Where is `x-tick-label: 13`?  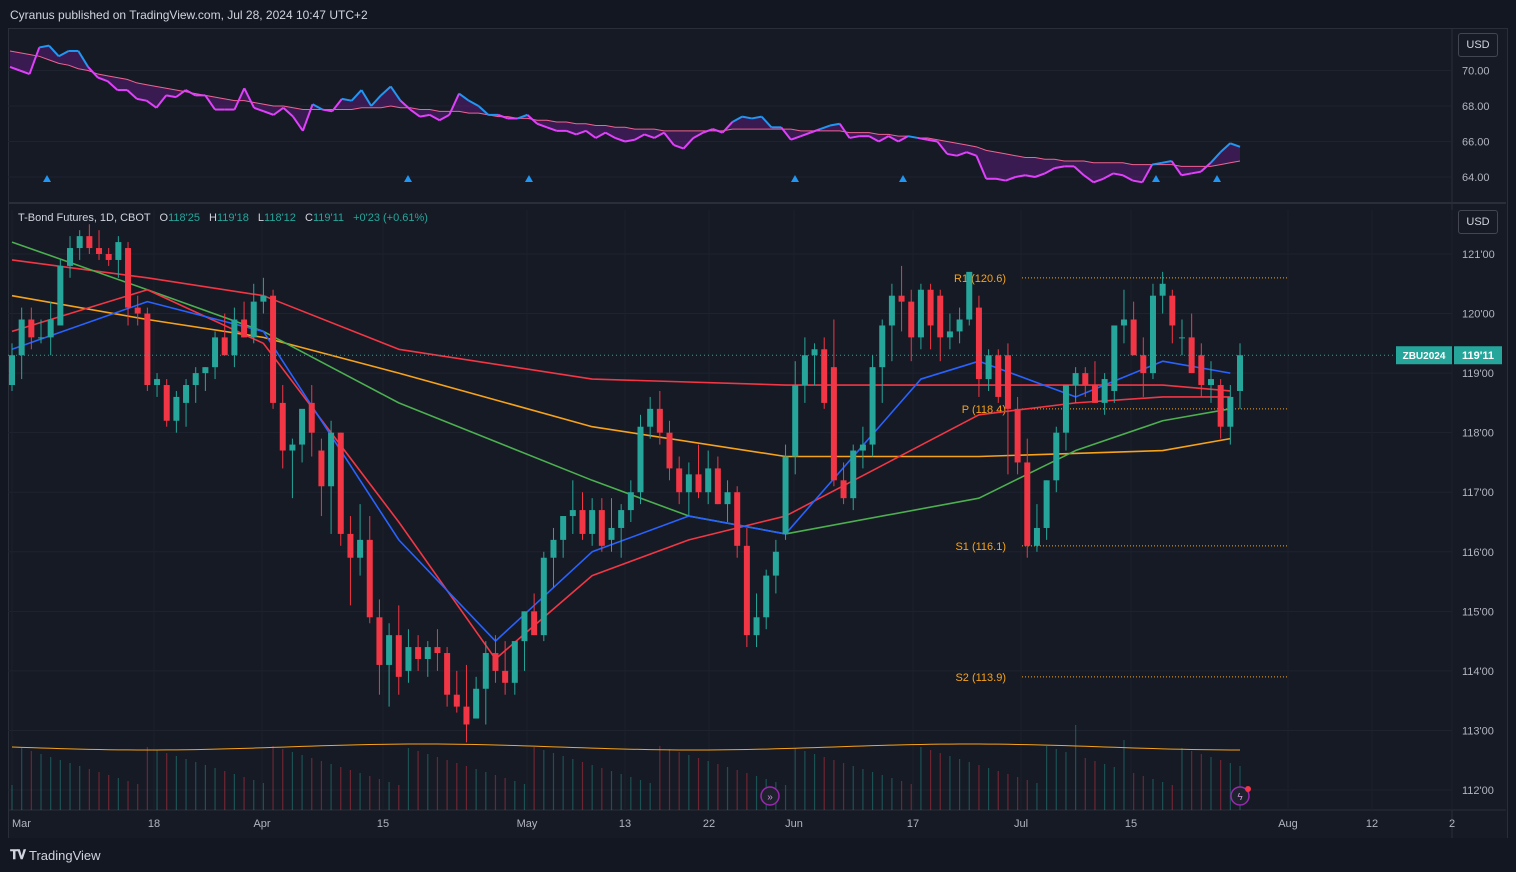 x-tick-label: 13 is located at coordinates (625, 824).